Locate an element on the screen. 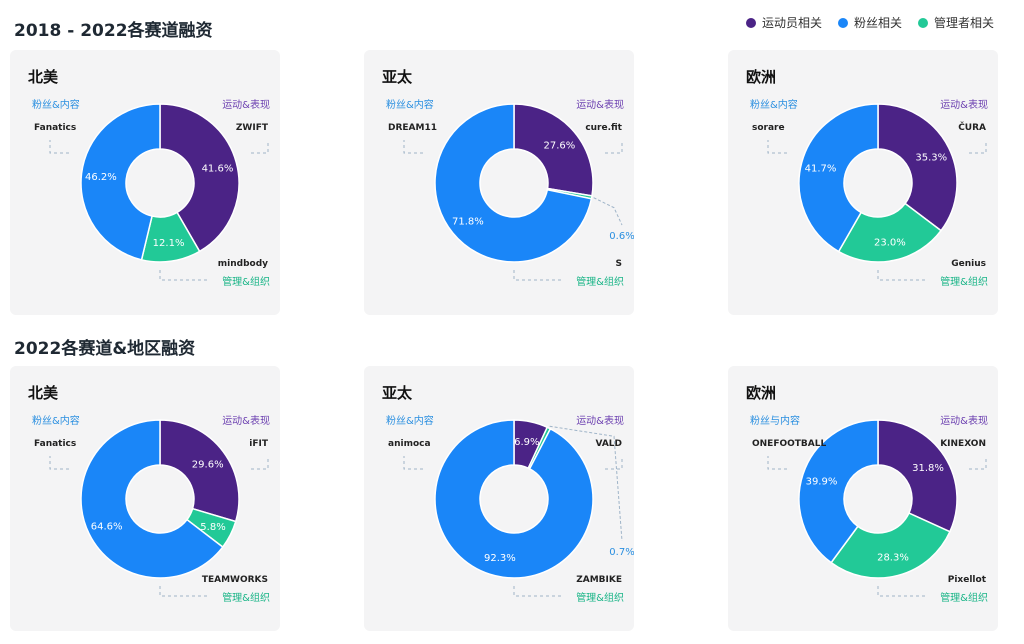 The image size is (1024, 644). legend-label: 粉丝相关 is located at coordinates (877, 23).